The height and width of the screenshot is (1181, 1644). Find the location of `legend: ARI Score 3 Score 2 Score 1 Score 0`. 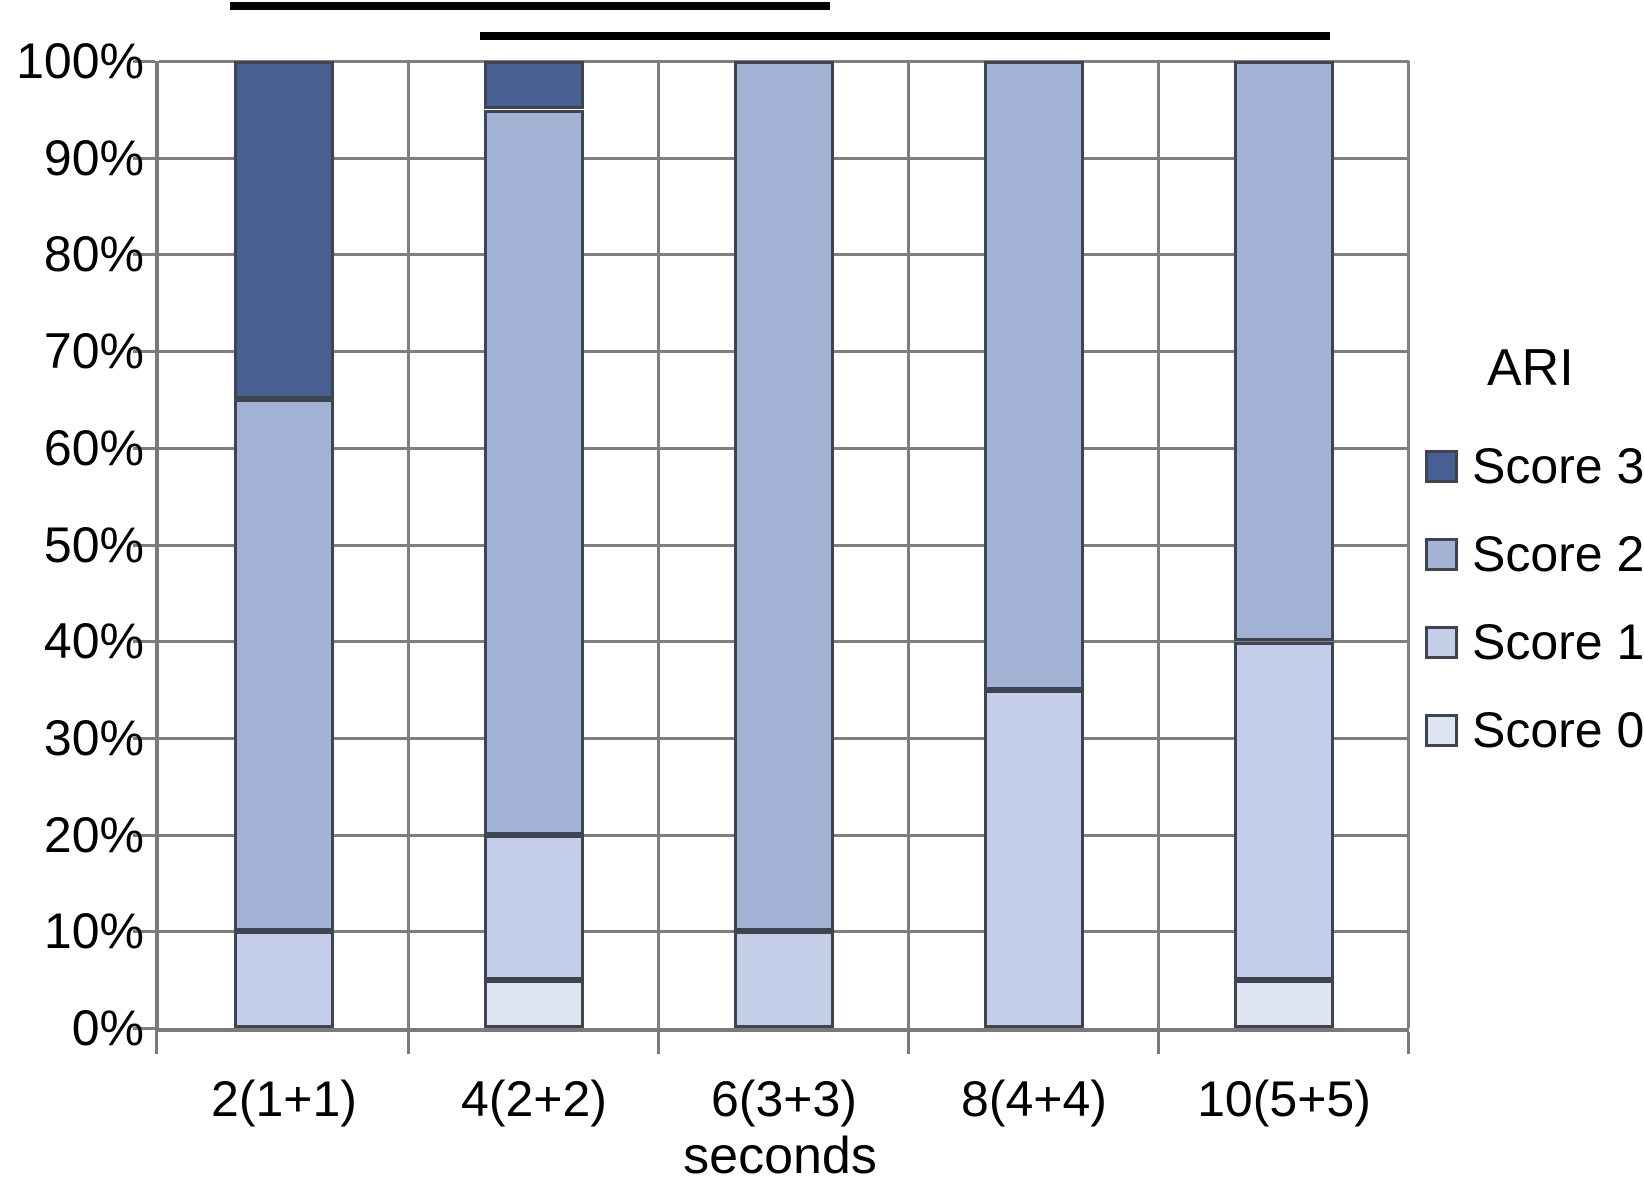

legend: ARI Score 3 Score 2 Score 1 Score 0 is located at coordinates (1534, 570).